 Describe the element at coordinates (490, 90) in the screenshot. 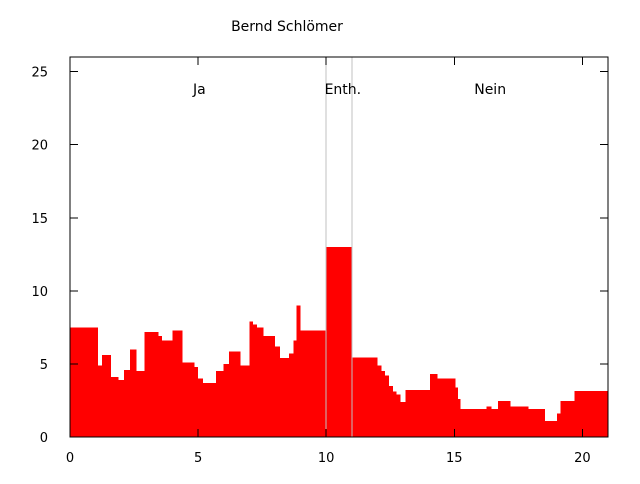

I see `region-label: Nein` at that location.